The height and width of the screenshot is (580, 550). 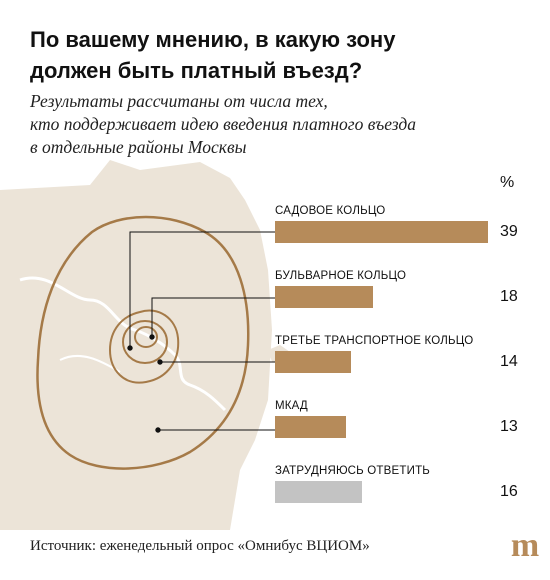 I want to click on bulvarnoe-ring, so click(x=146, y=337).